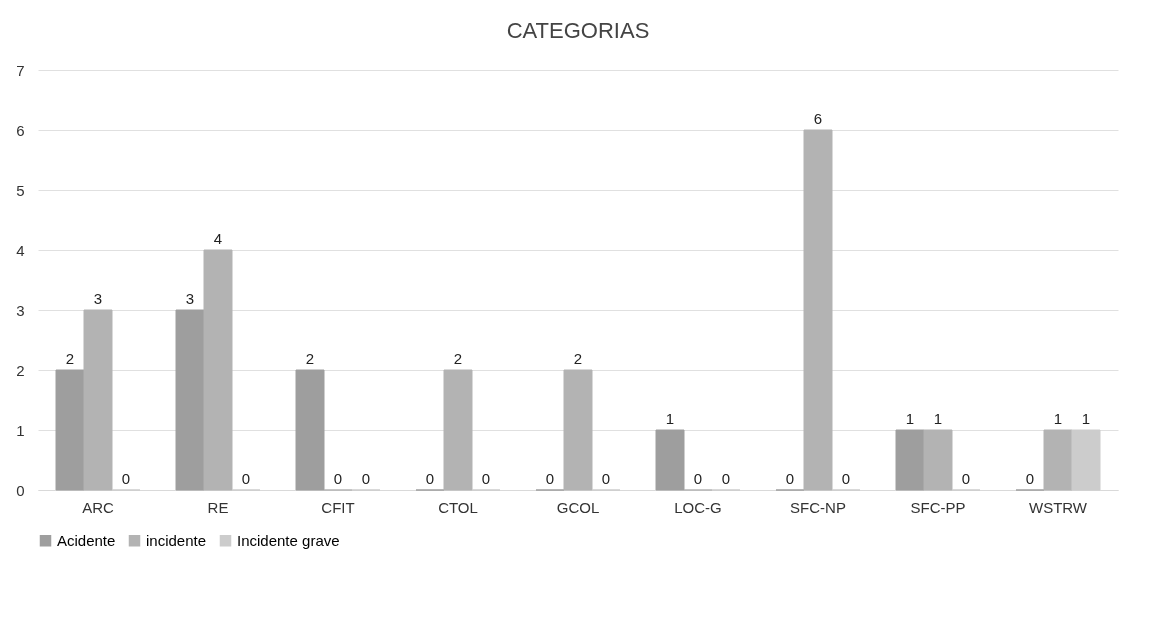 Image resolution: width=1176 pixels, height=641 pixels. What do you see at coordinates (938, 507) in the screenshot?
I see `x-tick-label: SFC-PP` at bounding box center [938, 507].